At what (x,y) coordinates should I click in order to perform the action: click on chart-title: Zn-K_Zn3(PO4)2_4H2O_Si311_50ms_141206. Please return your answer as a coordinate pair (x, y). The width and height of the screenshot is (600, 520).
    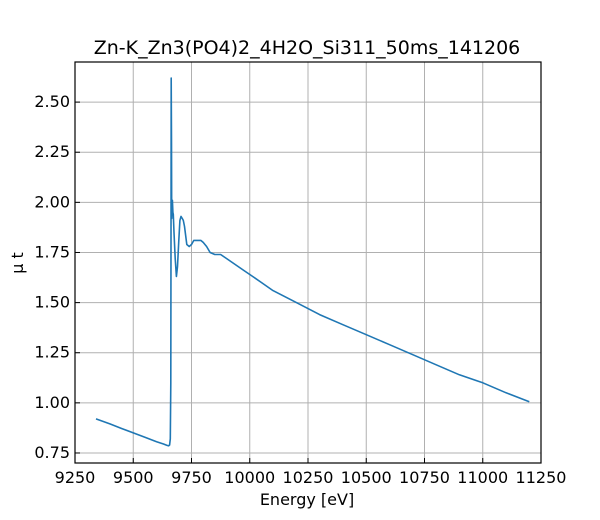
    Looking at the image, I should click on (307, 48).